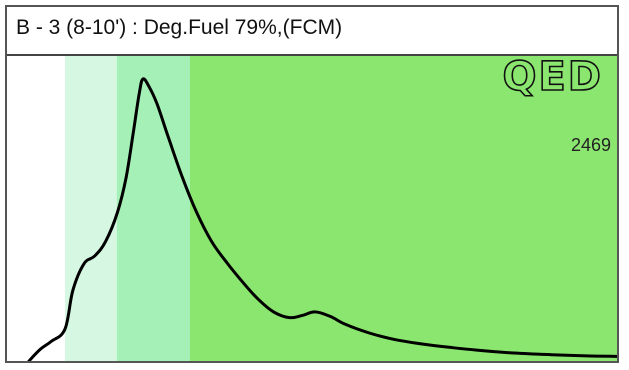 This screenshot has width=629, height=370. Describe the element at coordinates (552, 78) in the screenshot. I see `qed-logo: QED` at that location.